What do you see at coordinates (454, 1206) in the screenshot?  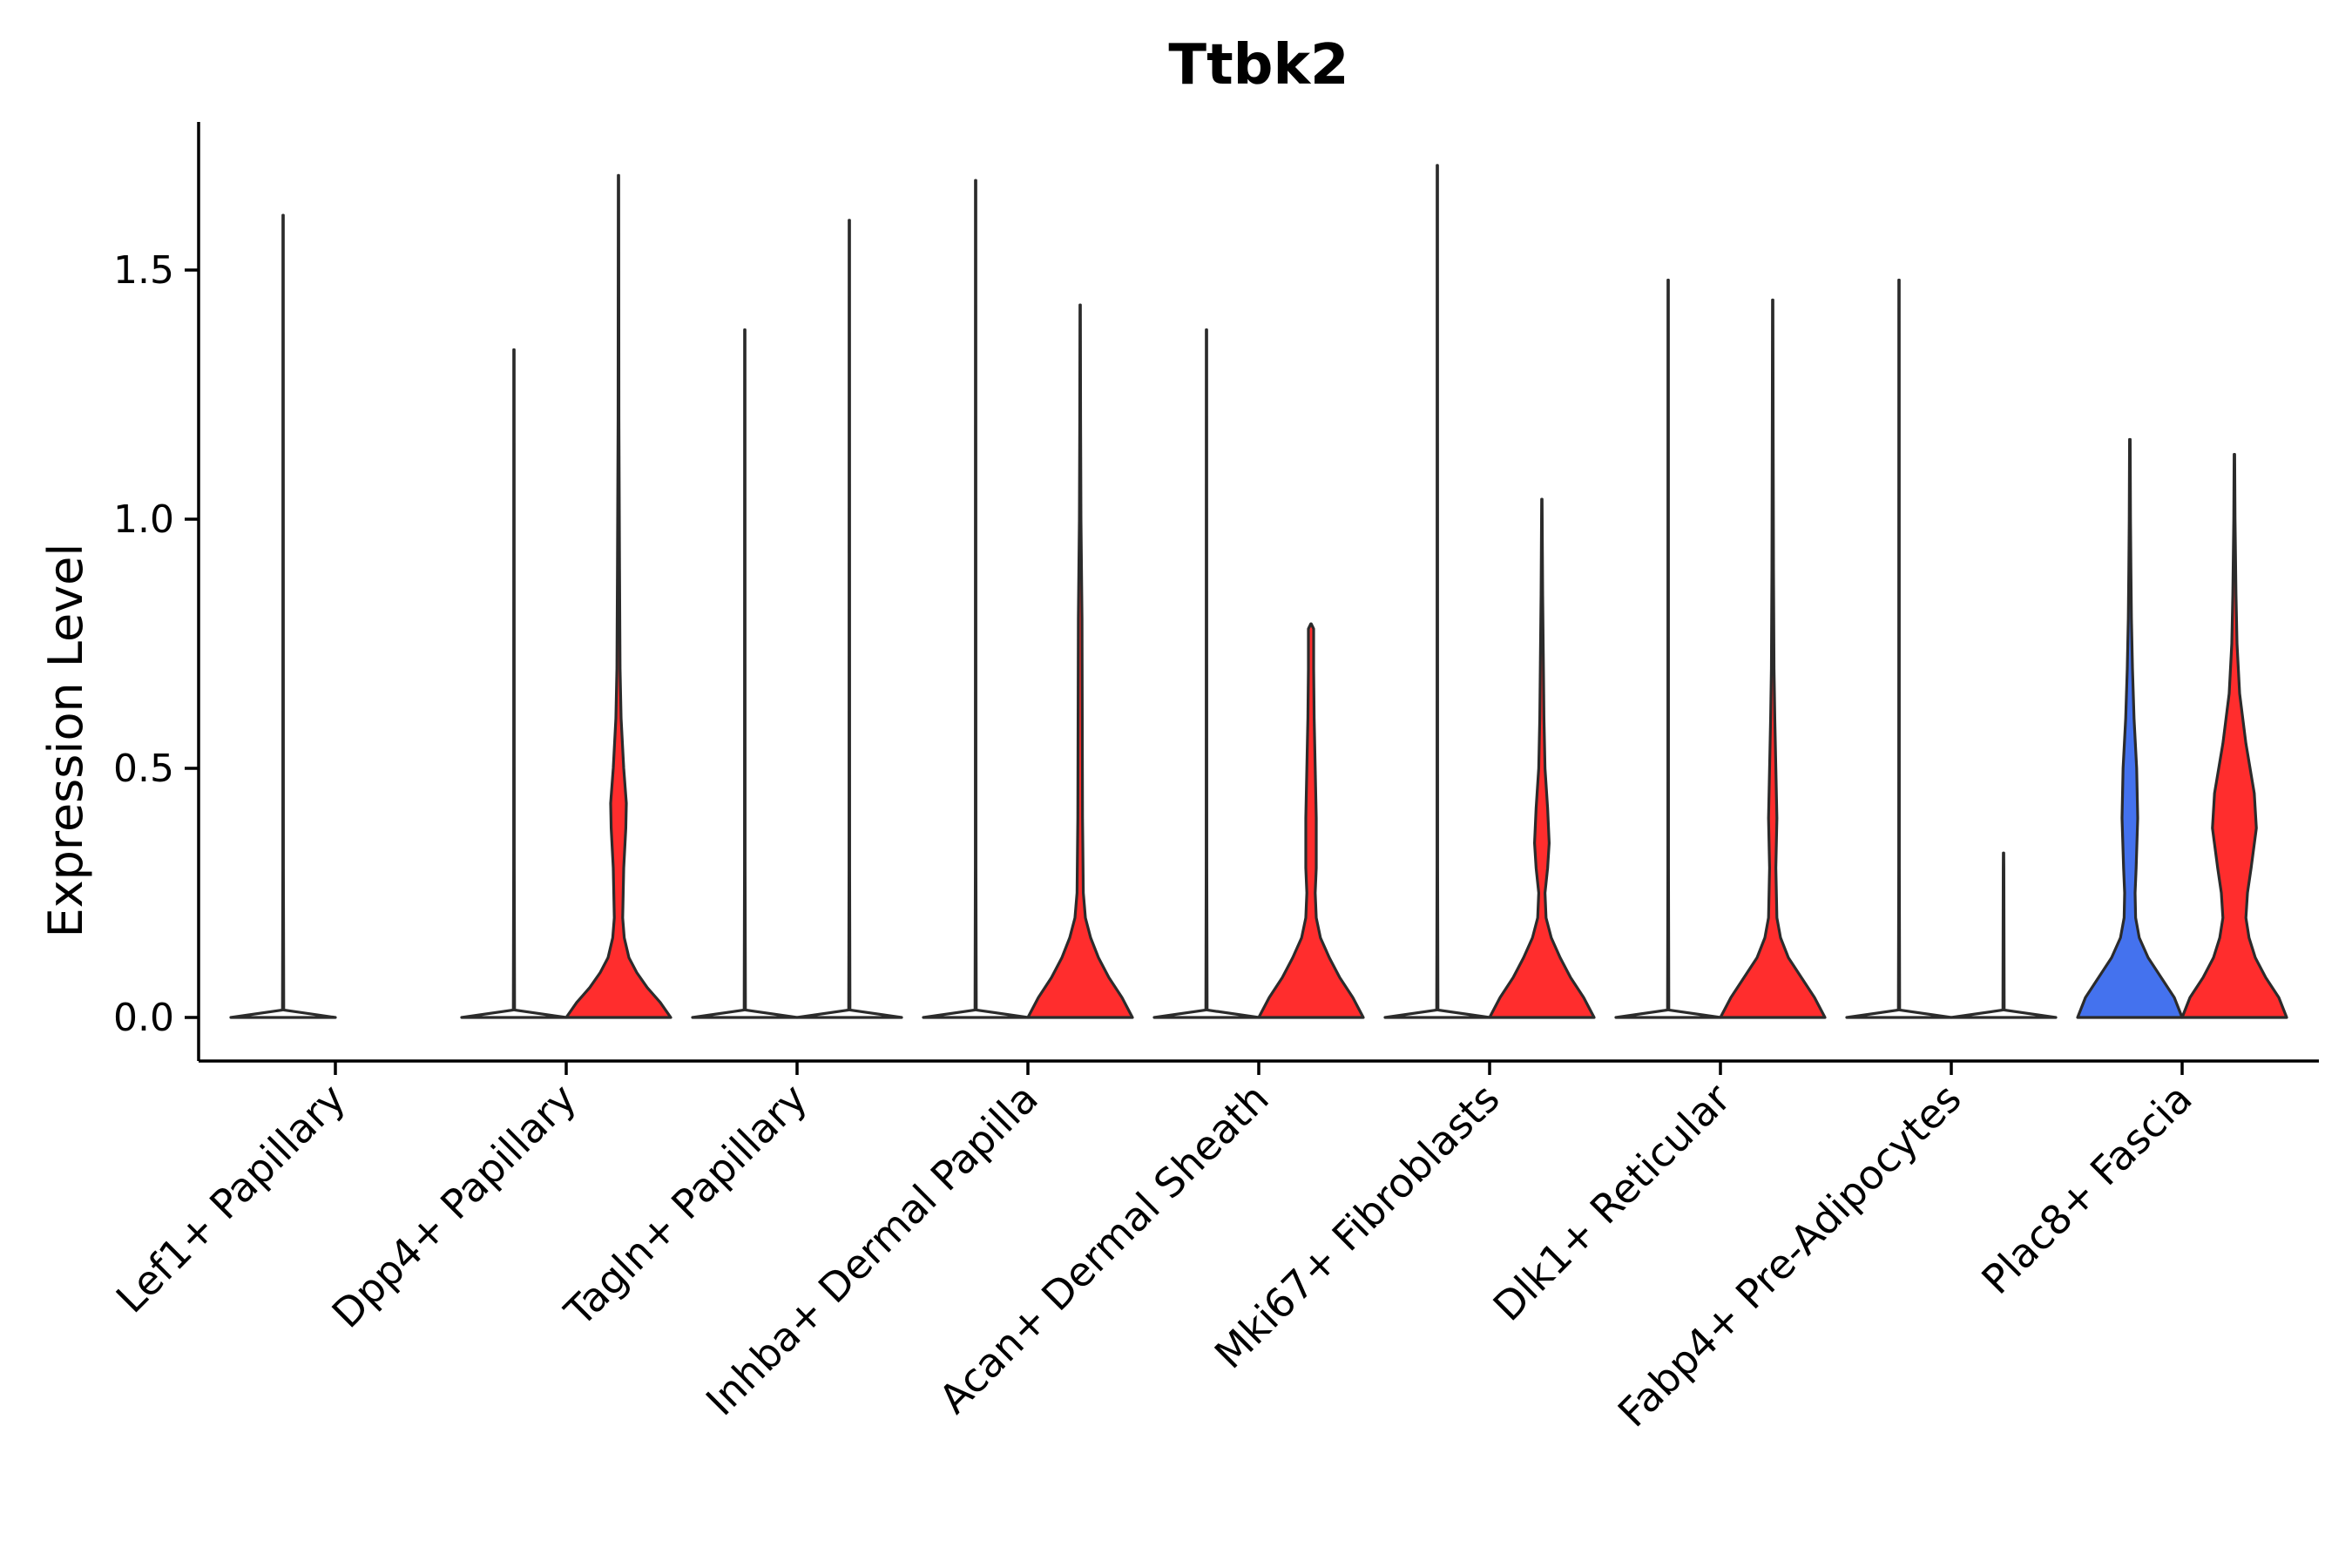 I see `x-tick-label: Dpp4+ Papillary` at bounding box center [454, 1206].